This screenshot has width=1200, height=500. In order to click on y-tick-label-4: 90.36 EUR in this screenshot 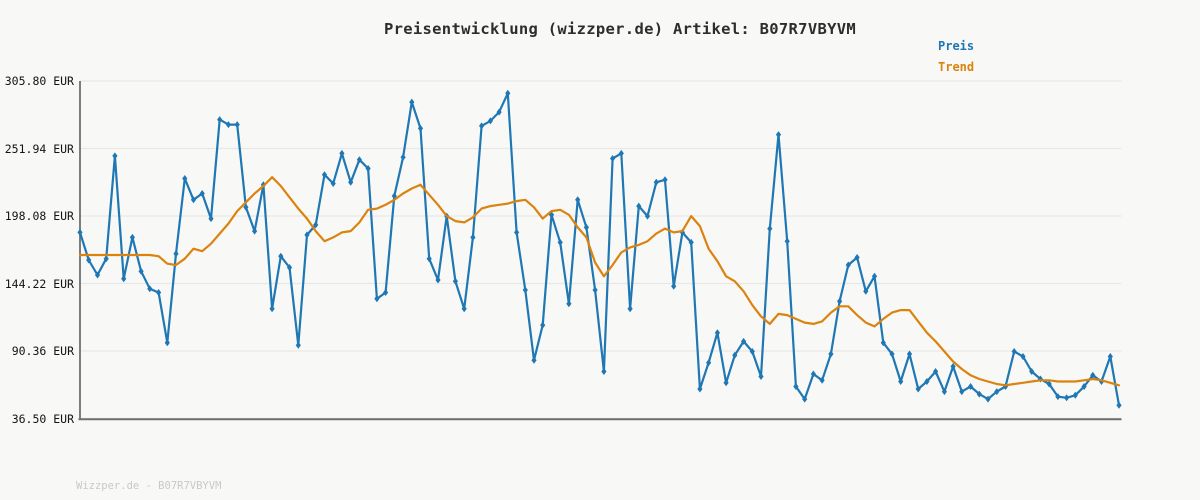, I will do `click(42, 351)`.